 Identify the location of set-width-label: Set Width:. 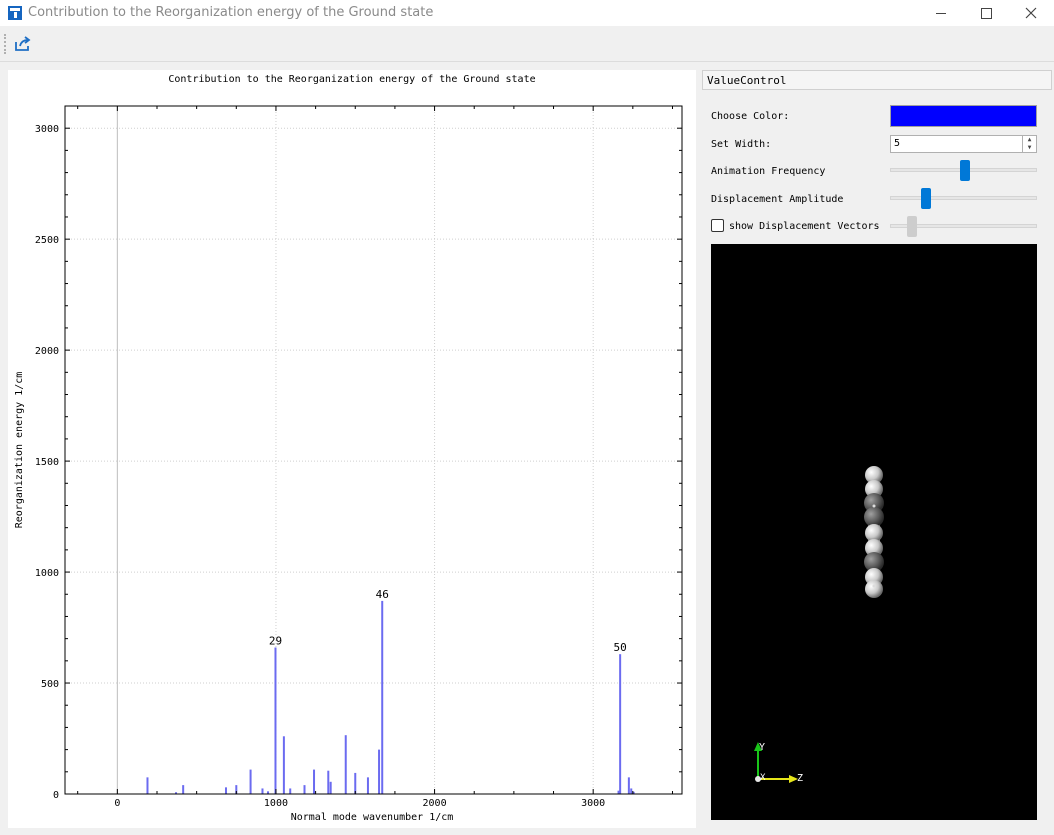
(741, 144).